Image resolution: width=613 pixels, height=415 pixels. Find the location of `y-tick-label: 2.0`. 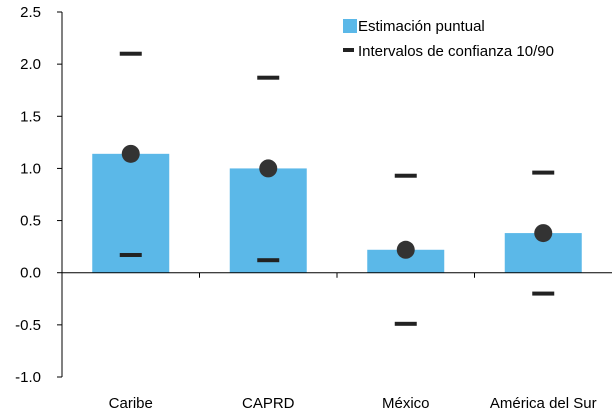

y-tick-label: 2.0 is located at coordinates (30, 64).